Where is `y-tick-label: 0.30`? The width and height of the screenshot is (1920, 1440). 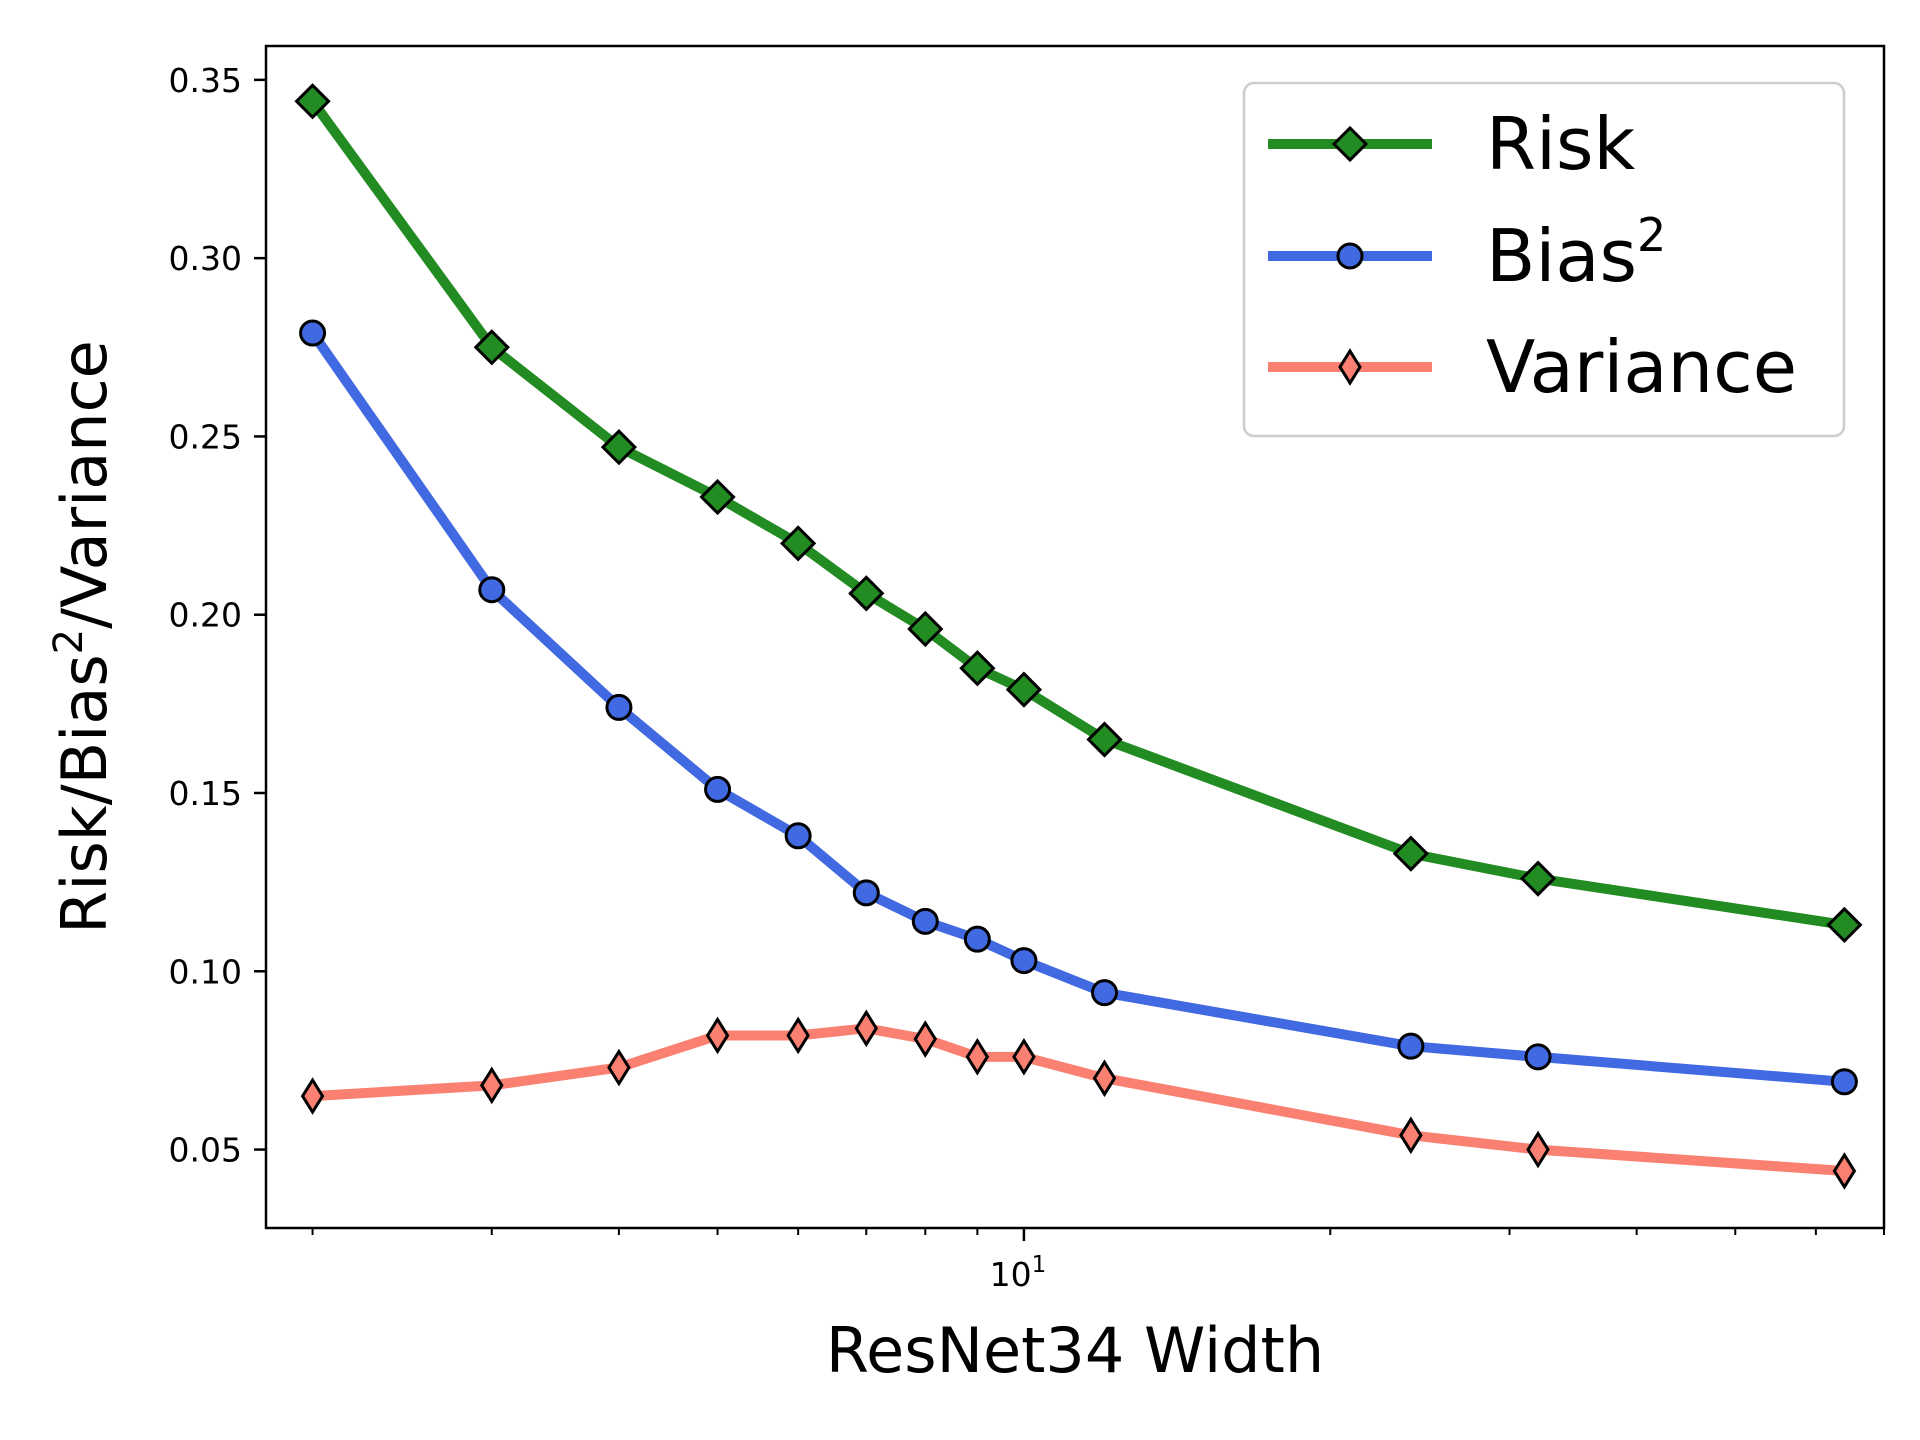 y-tick-label: 0.30 is located at coordinates (205, 258).